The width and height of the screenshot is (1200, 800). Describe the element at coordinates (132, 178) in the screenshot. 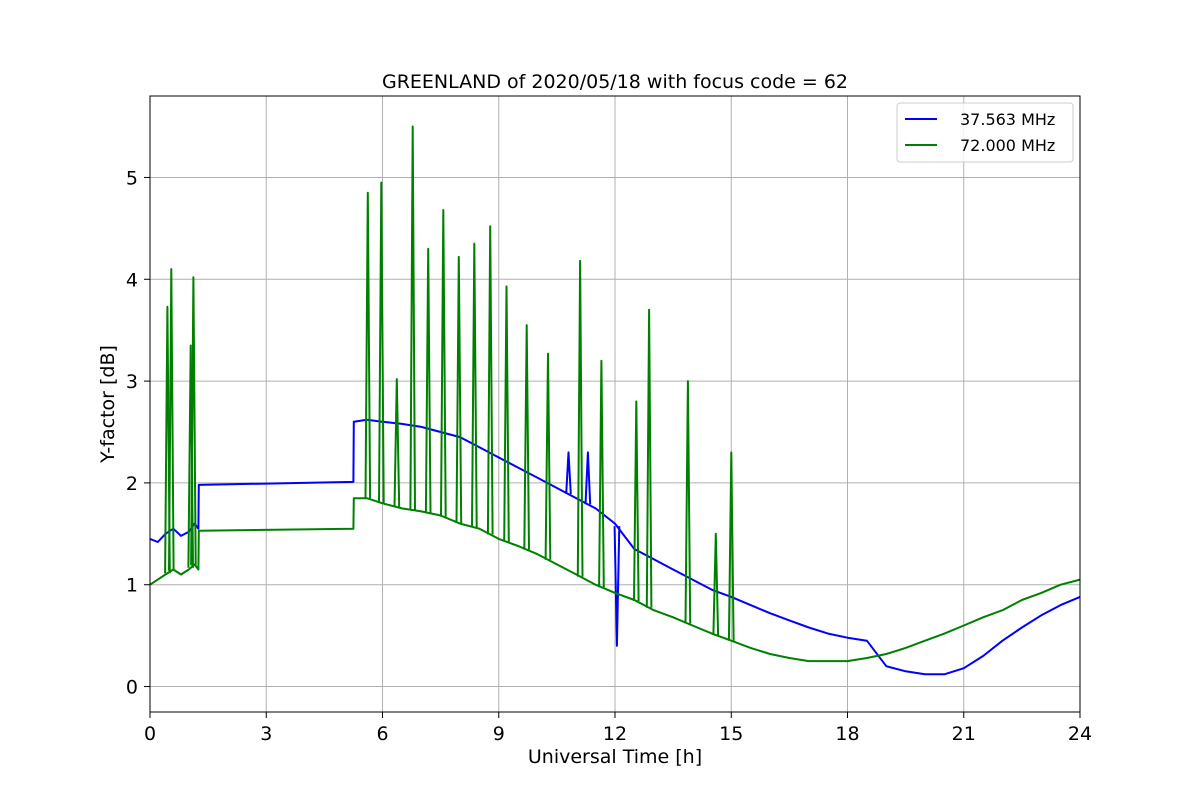

I see `y-tick-label: 5` at that location.